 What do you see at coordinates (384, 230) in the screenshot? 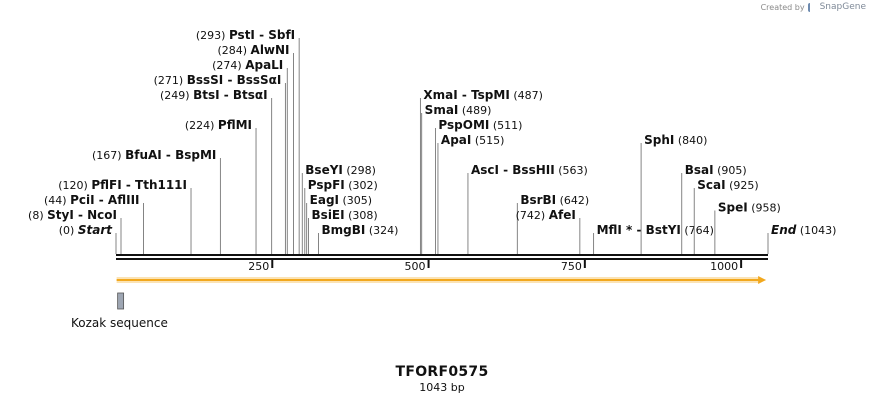
I see `site-position: (324)` at bounding box center [384, 230].